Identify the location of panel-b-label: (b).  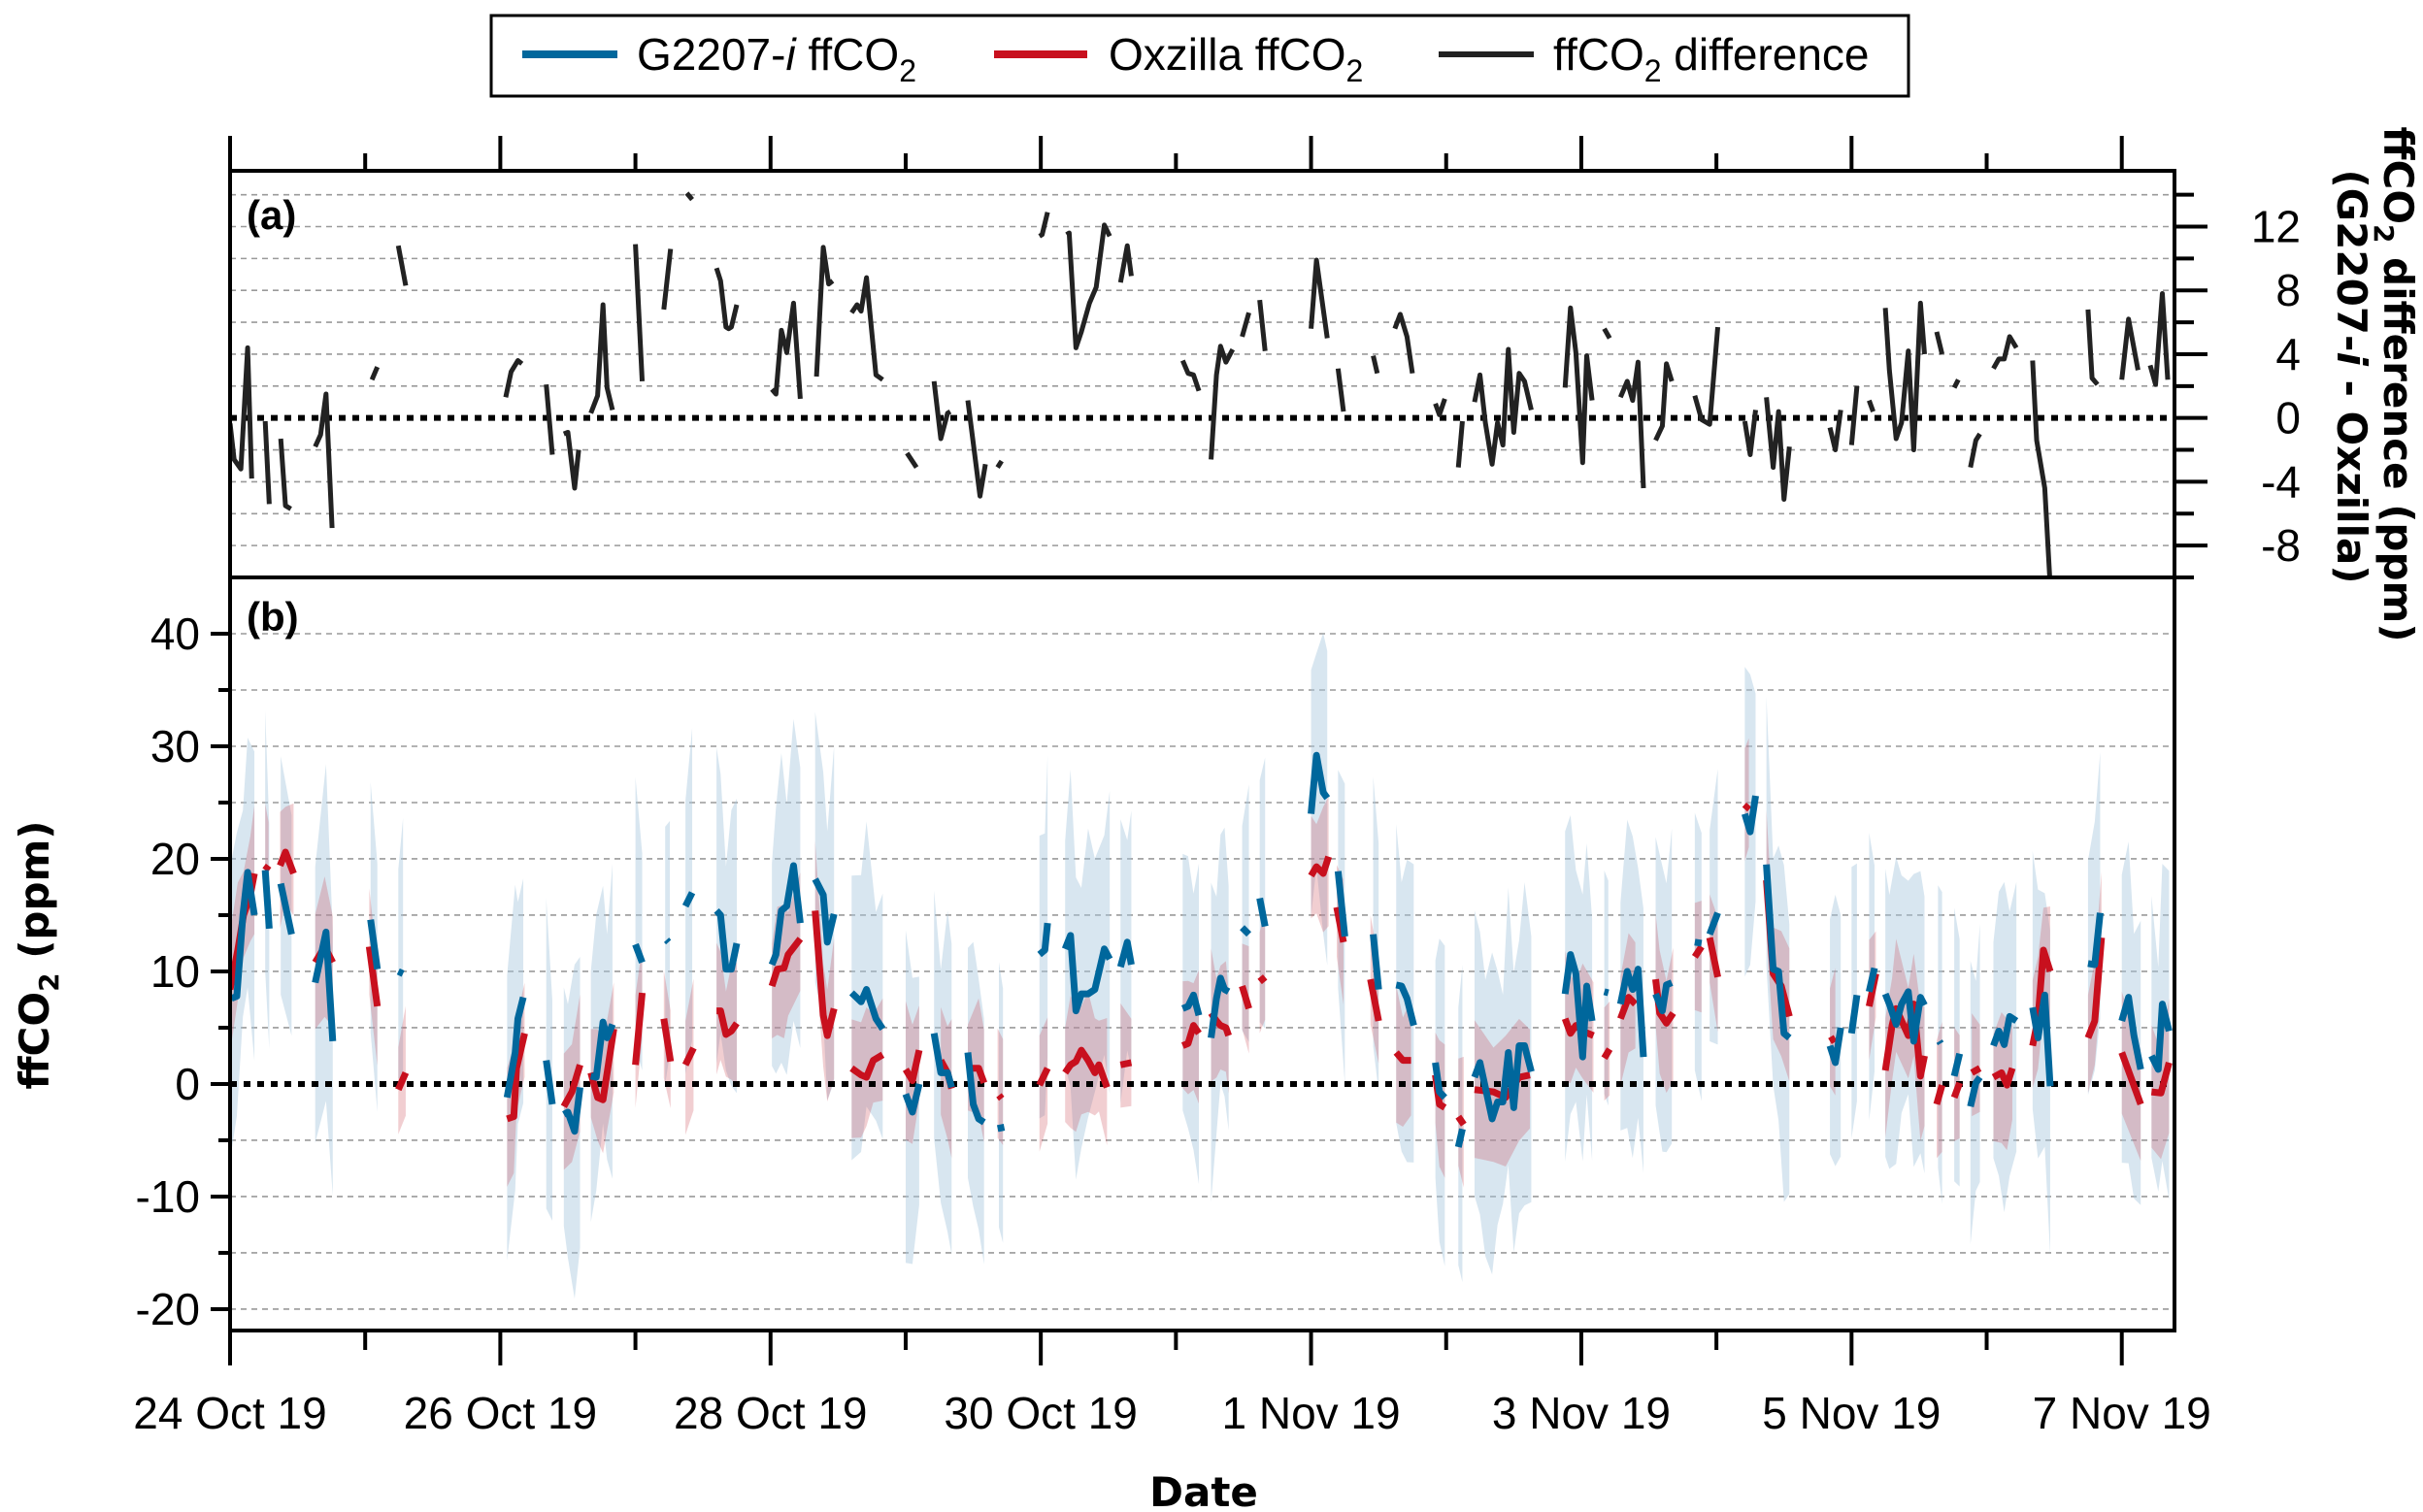
(273, 617).